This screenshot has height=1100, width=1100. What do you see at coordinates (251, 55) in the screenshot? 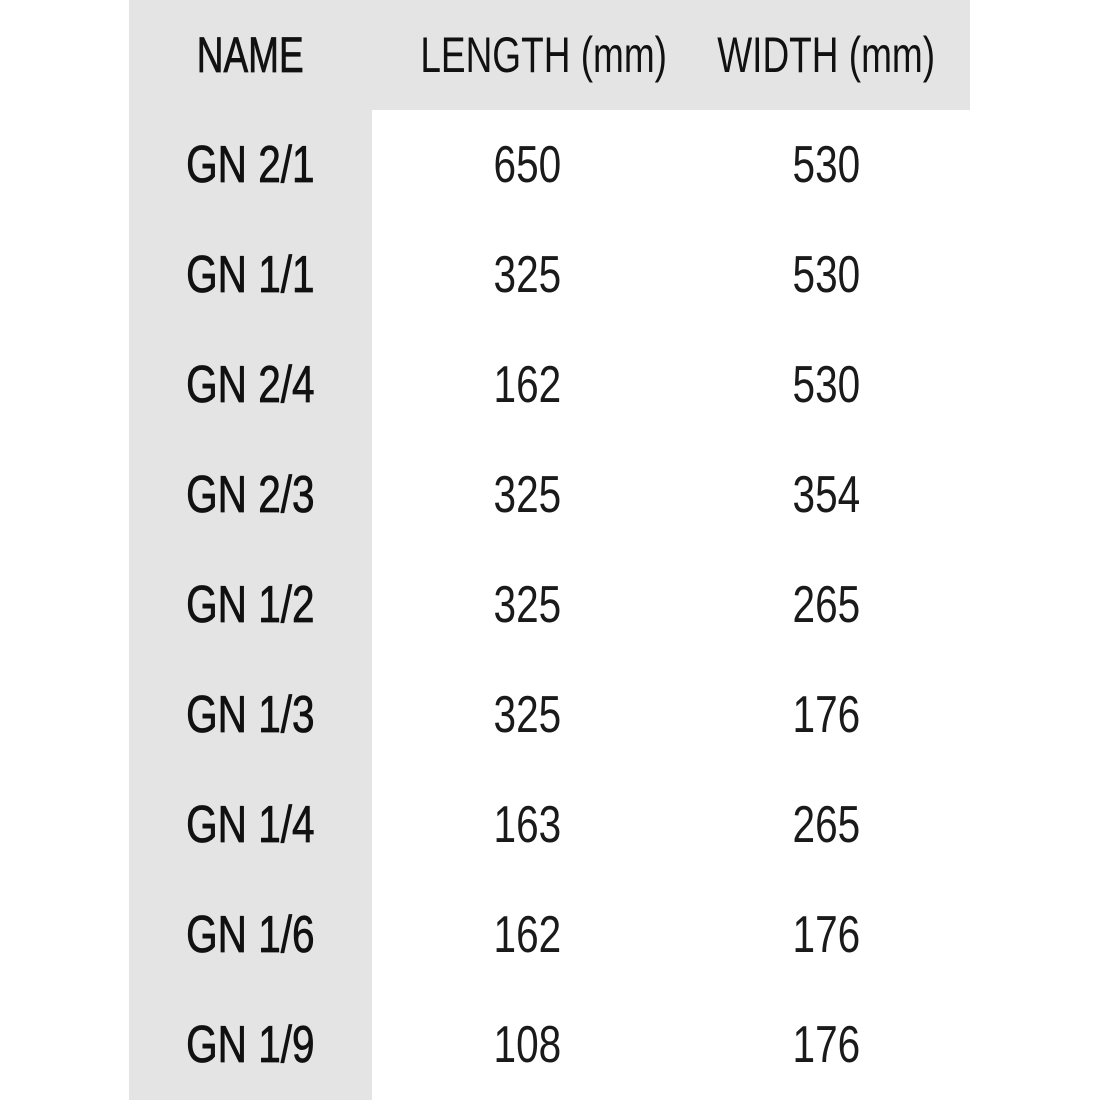
I see `header-name: NAME` at bounding box center [251, 55].